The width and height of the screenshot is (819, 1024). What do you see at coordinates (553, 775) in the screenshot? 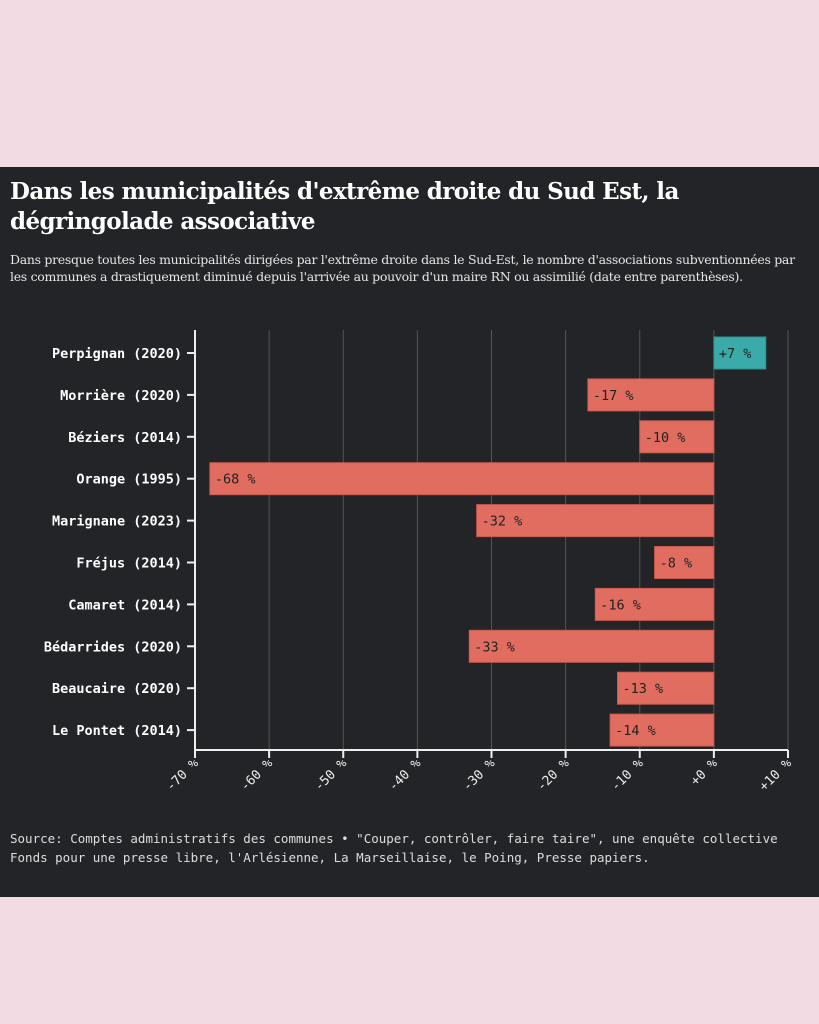
I see `x-tick-label: -20 %` at bounding box center [553, 775].